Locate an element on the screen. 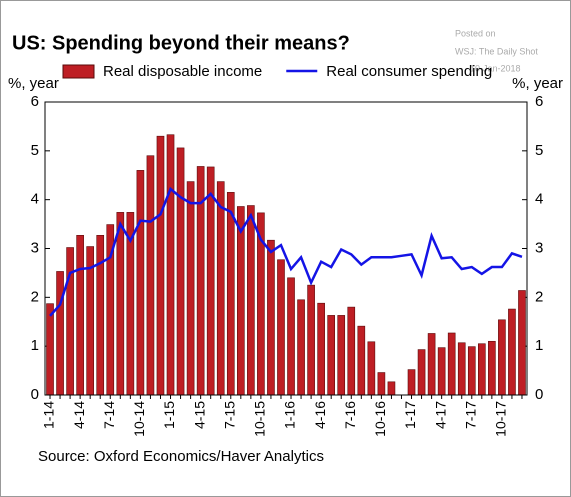 Image resolution: width=571 pixels, height=497 pixels. y-tick-label: 2 is located at coordinates (35, 296).